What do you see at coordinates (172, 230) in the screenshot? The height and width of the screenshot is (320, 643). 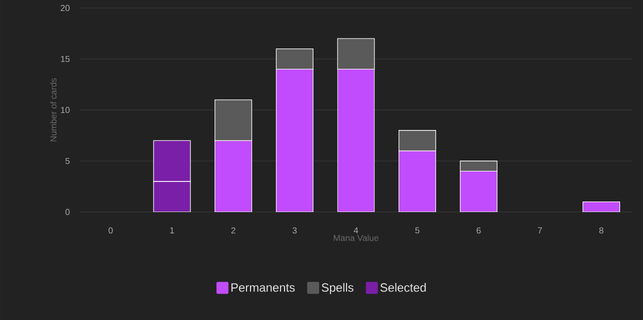 I see `x-tick-label: 1` at bounding box center [172, 230].